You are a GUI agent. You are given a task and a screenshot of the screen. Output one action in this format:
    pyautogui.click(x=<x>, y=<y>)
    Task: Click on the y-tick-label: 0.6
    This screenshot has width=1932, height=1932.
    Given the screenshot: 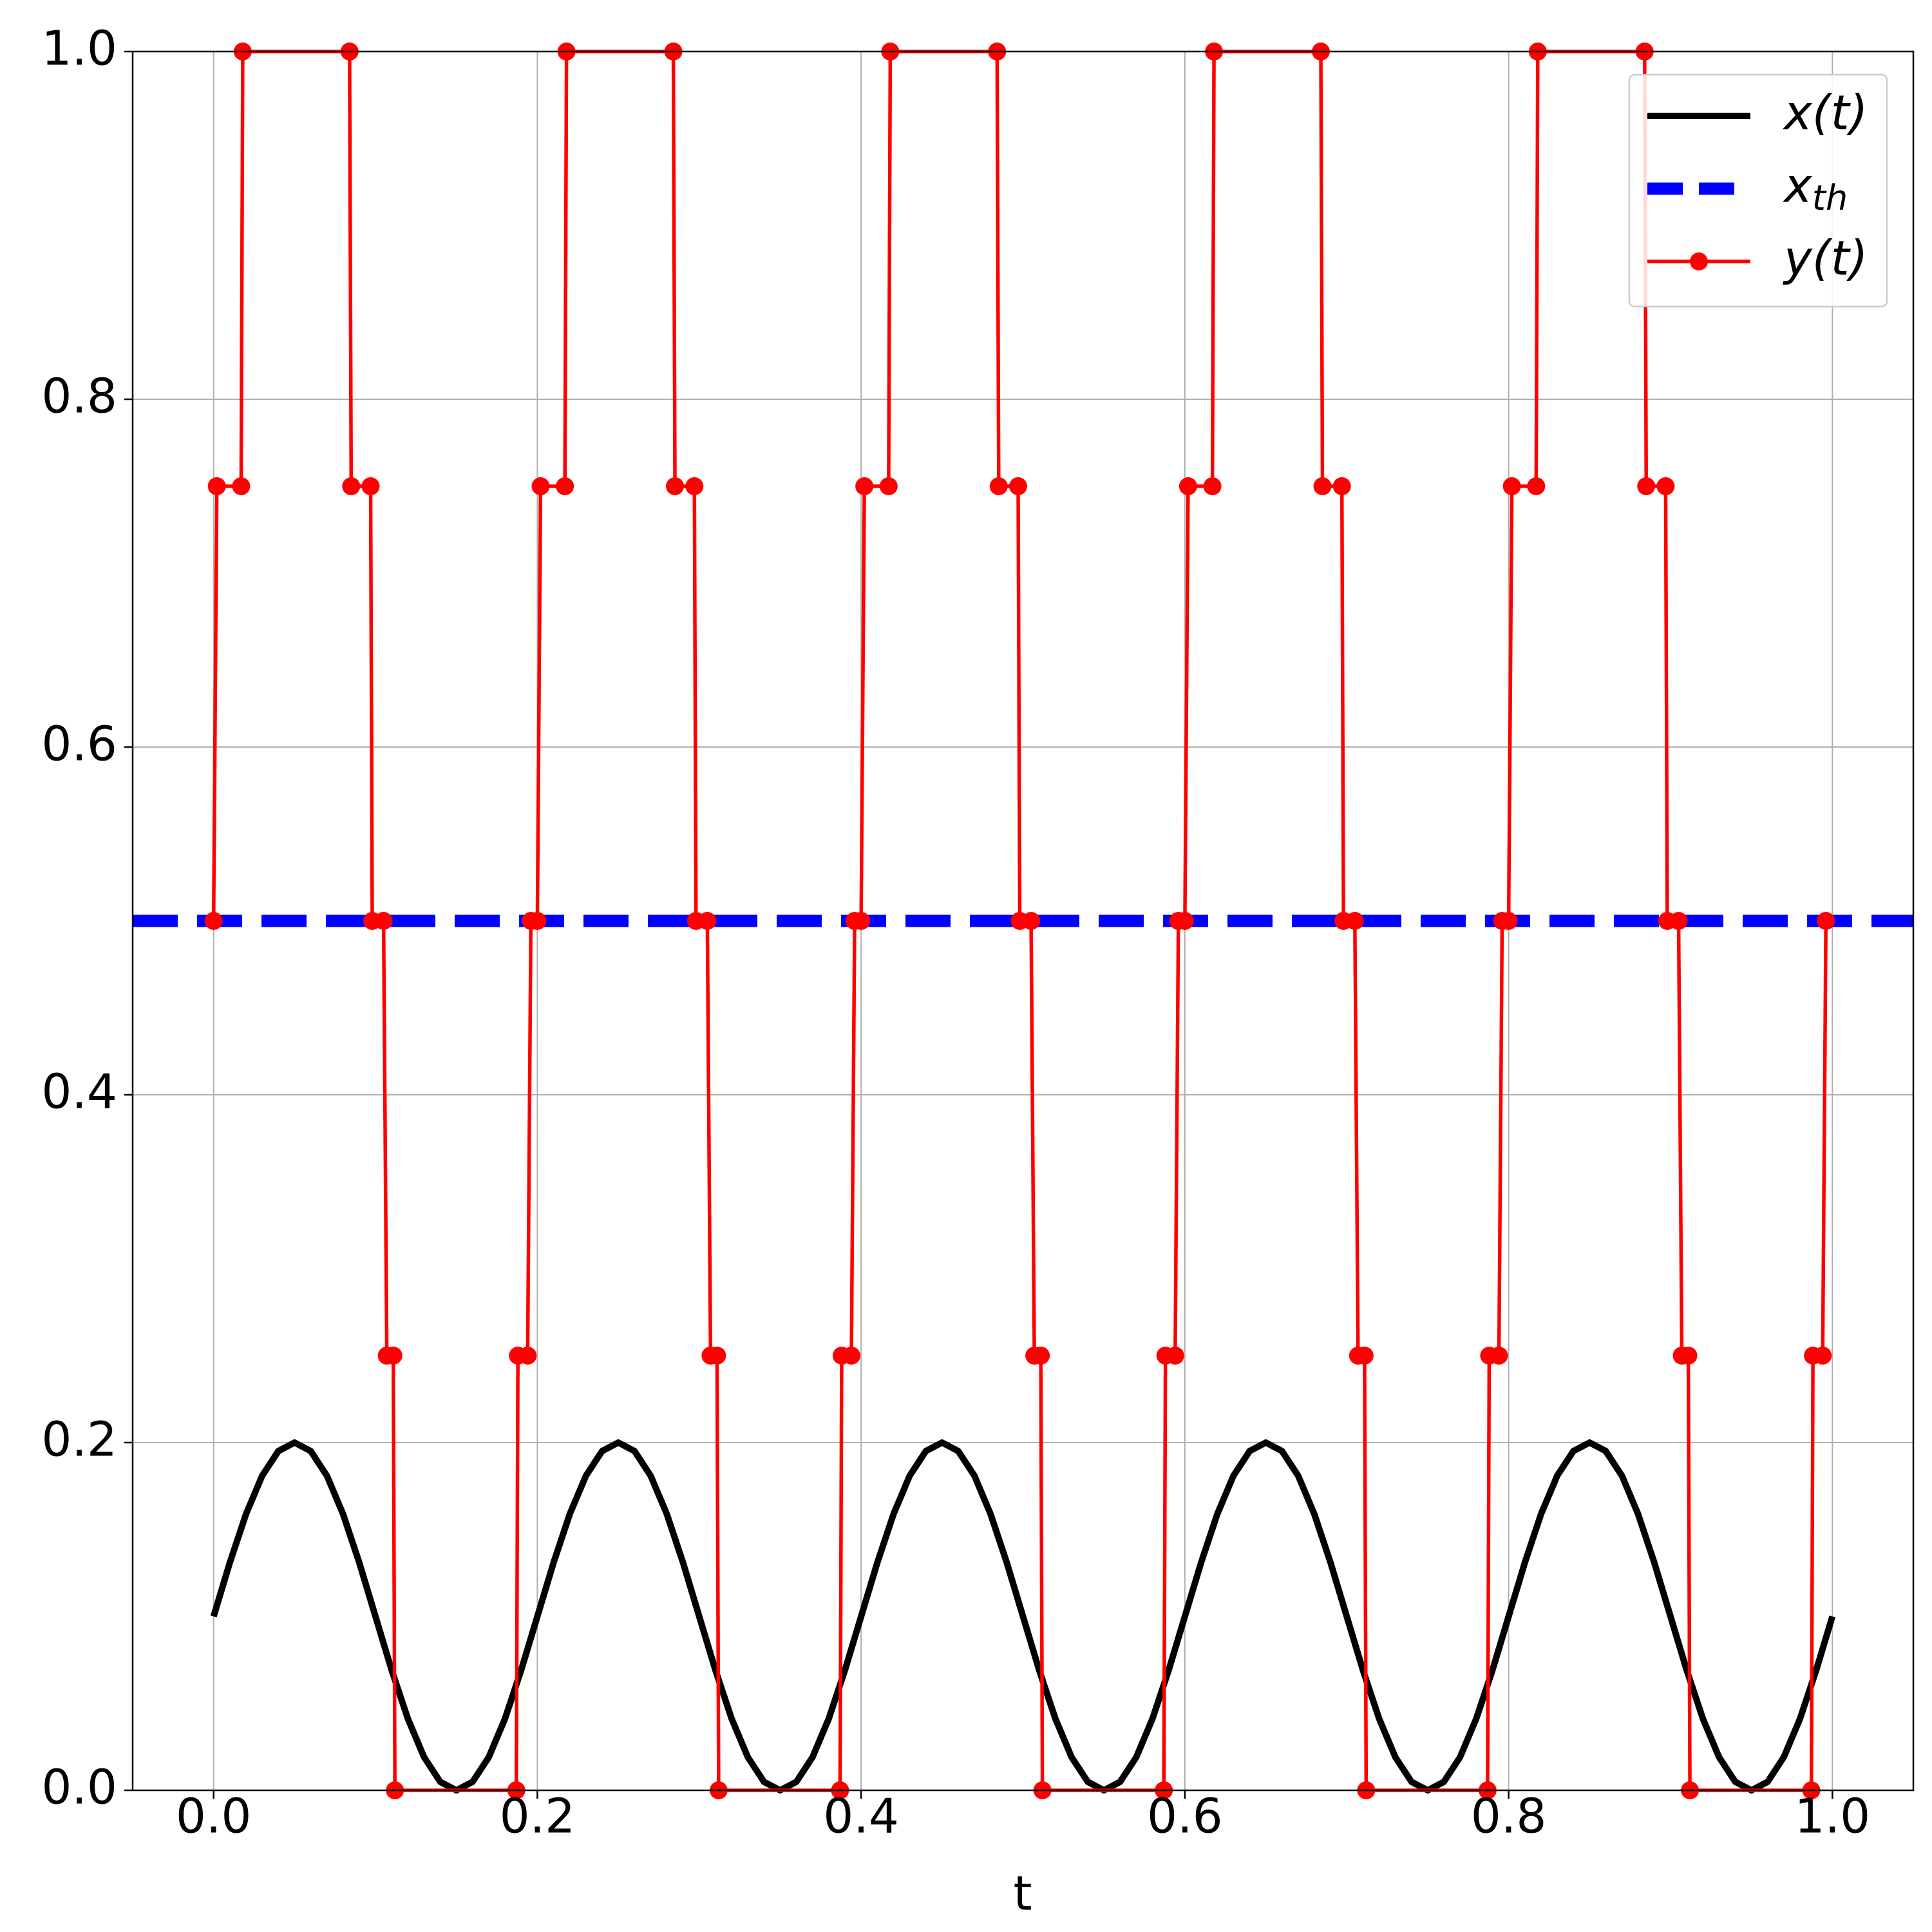 What is the action you would take?
    pyautogui.click(x=79, y=745)
    